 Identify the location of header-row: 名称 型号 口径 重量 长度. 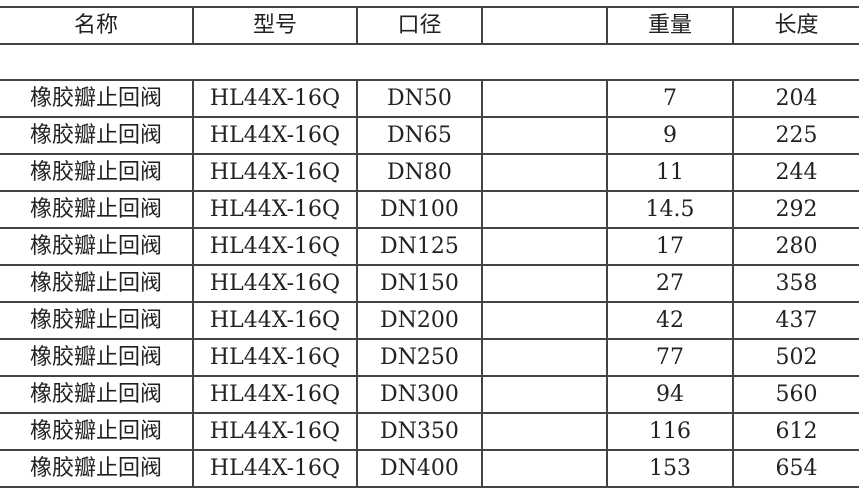
(429, 25).